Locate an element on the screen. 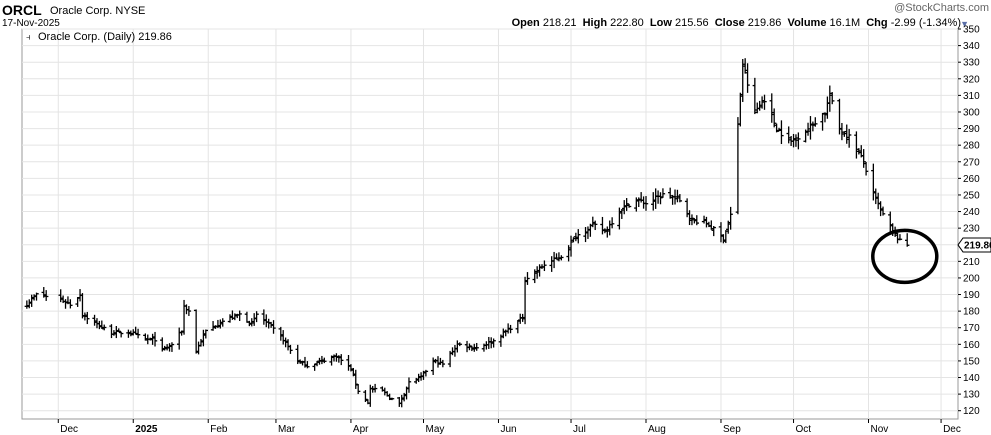 Image resolution: width=991 pixels, height=435 pixels. x-tick-label: Sep is located at coordinates (732, 429).